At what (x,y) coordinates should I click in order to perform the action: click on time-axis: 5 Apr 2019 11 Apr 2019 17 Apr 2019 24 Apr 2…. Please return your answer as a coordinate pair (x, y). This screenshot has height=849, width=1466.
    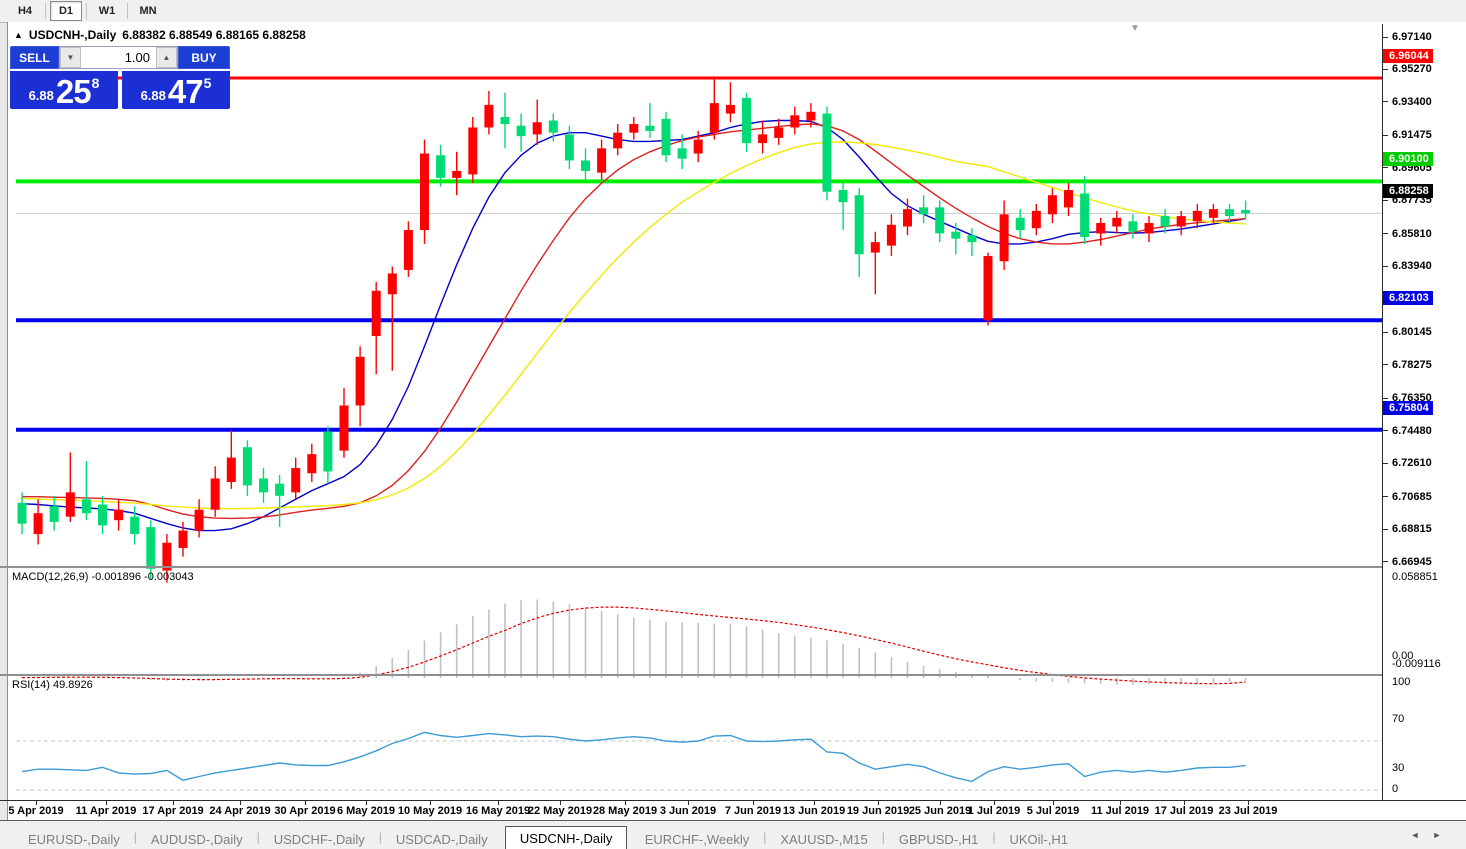
    Looking at the image, I should click on (737, 810).